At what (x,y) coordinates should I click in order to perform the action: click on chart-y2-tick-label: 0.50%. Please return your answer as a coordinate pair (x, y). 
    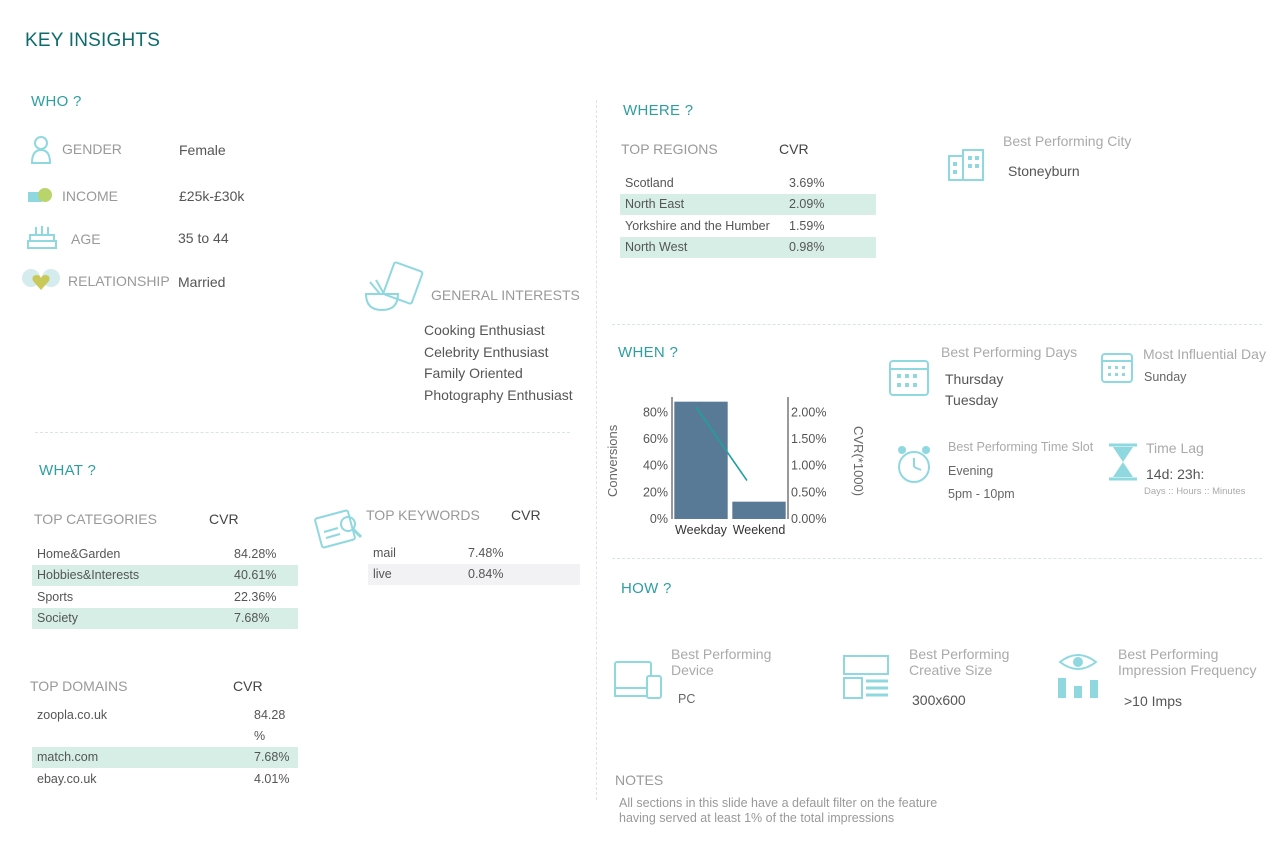
    Looking at the image, I should click on (808, 492).